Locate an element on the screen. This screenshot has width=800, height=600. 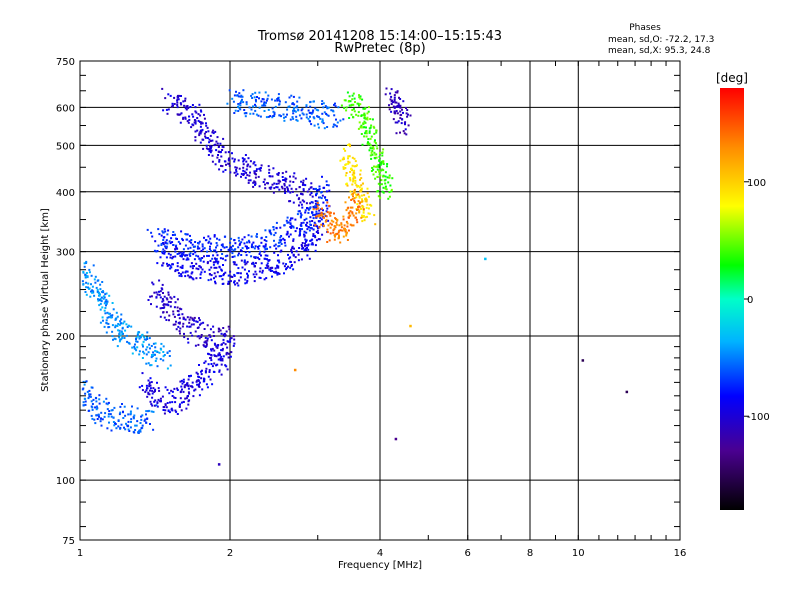
x-tick-label: 4 is located at coordinates (380, 553).